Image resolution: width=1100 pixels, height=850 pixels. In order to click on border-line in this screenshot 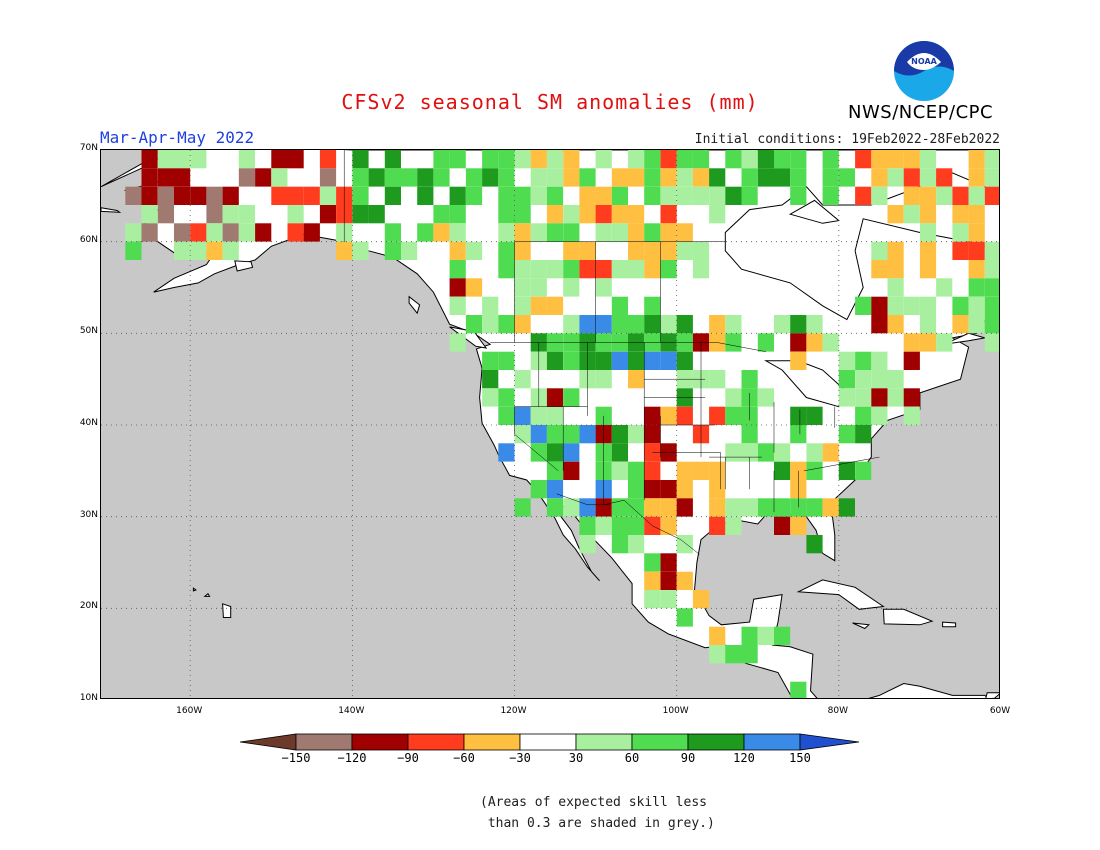, I will do `click(841, 464)`.